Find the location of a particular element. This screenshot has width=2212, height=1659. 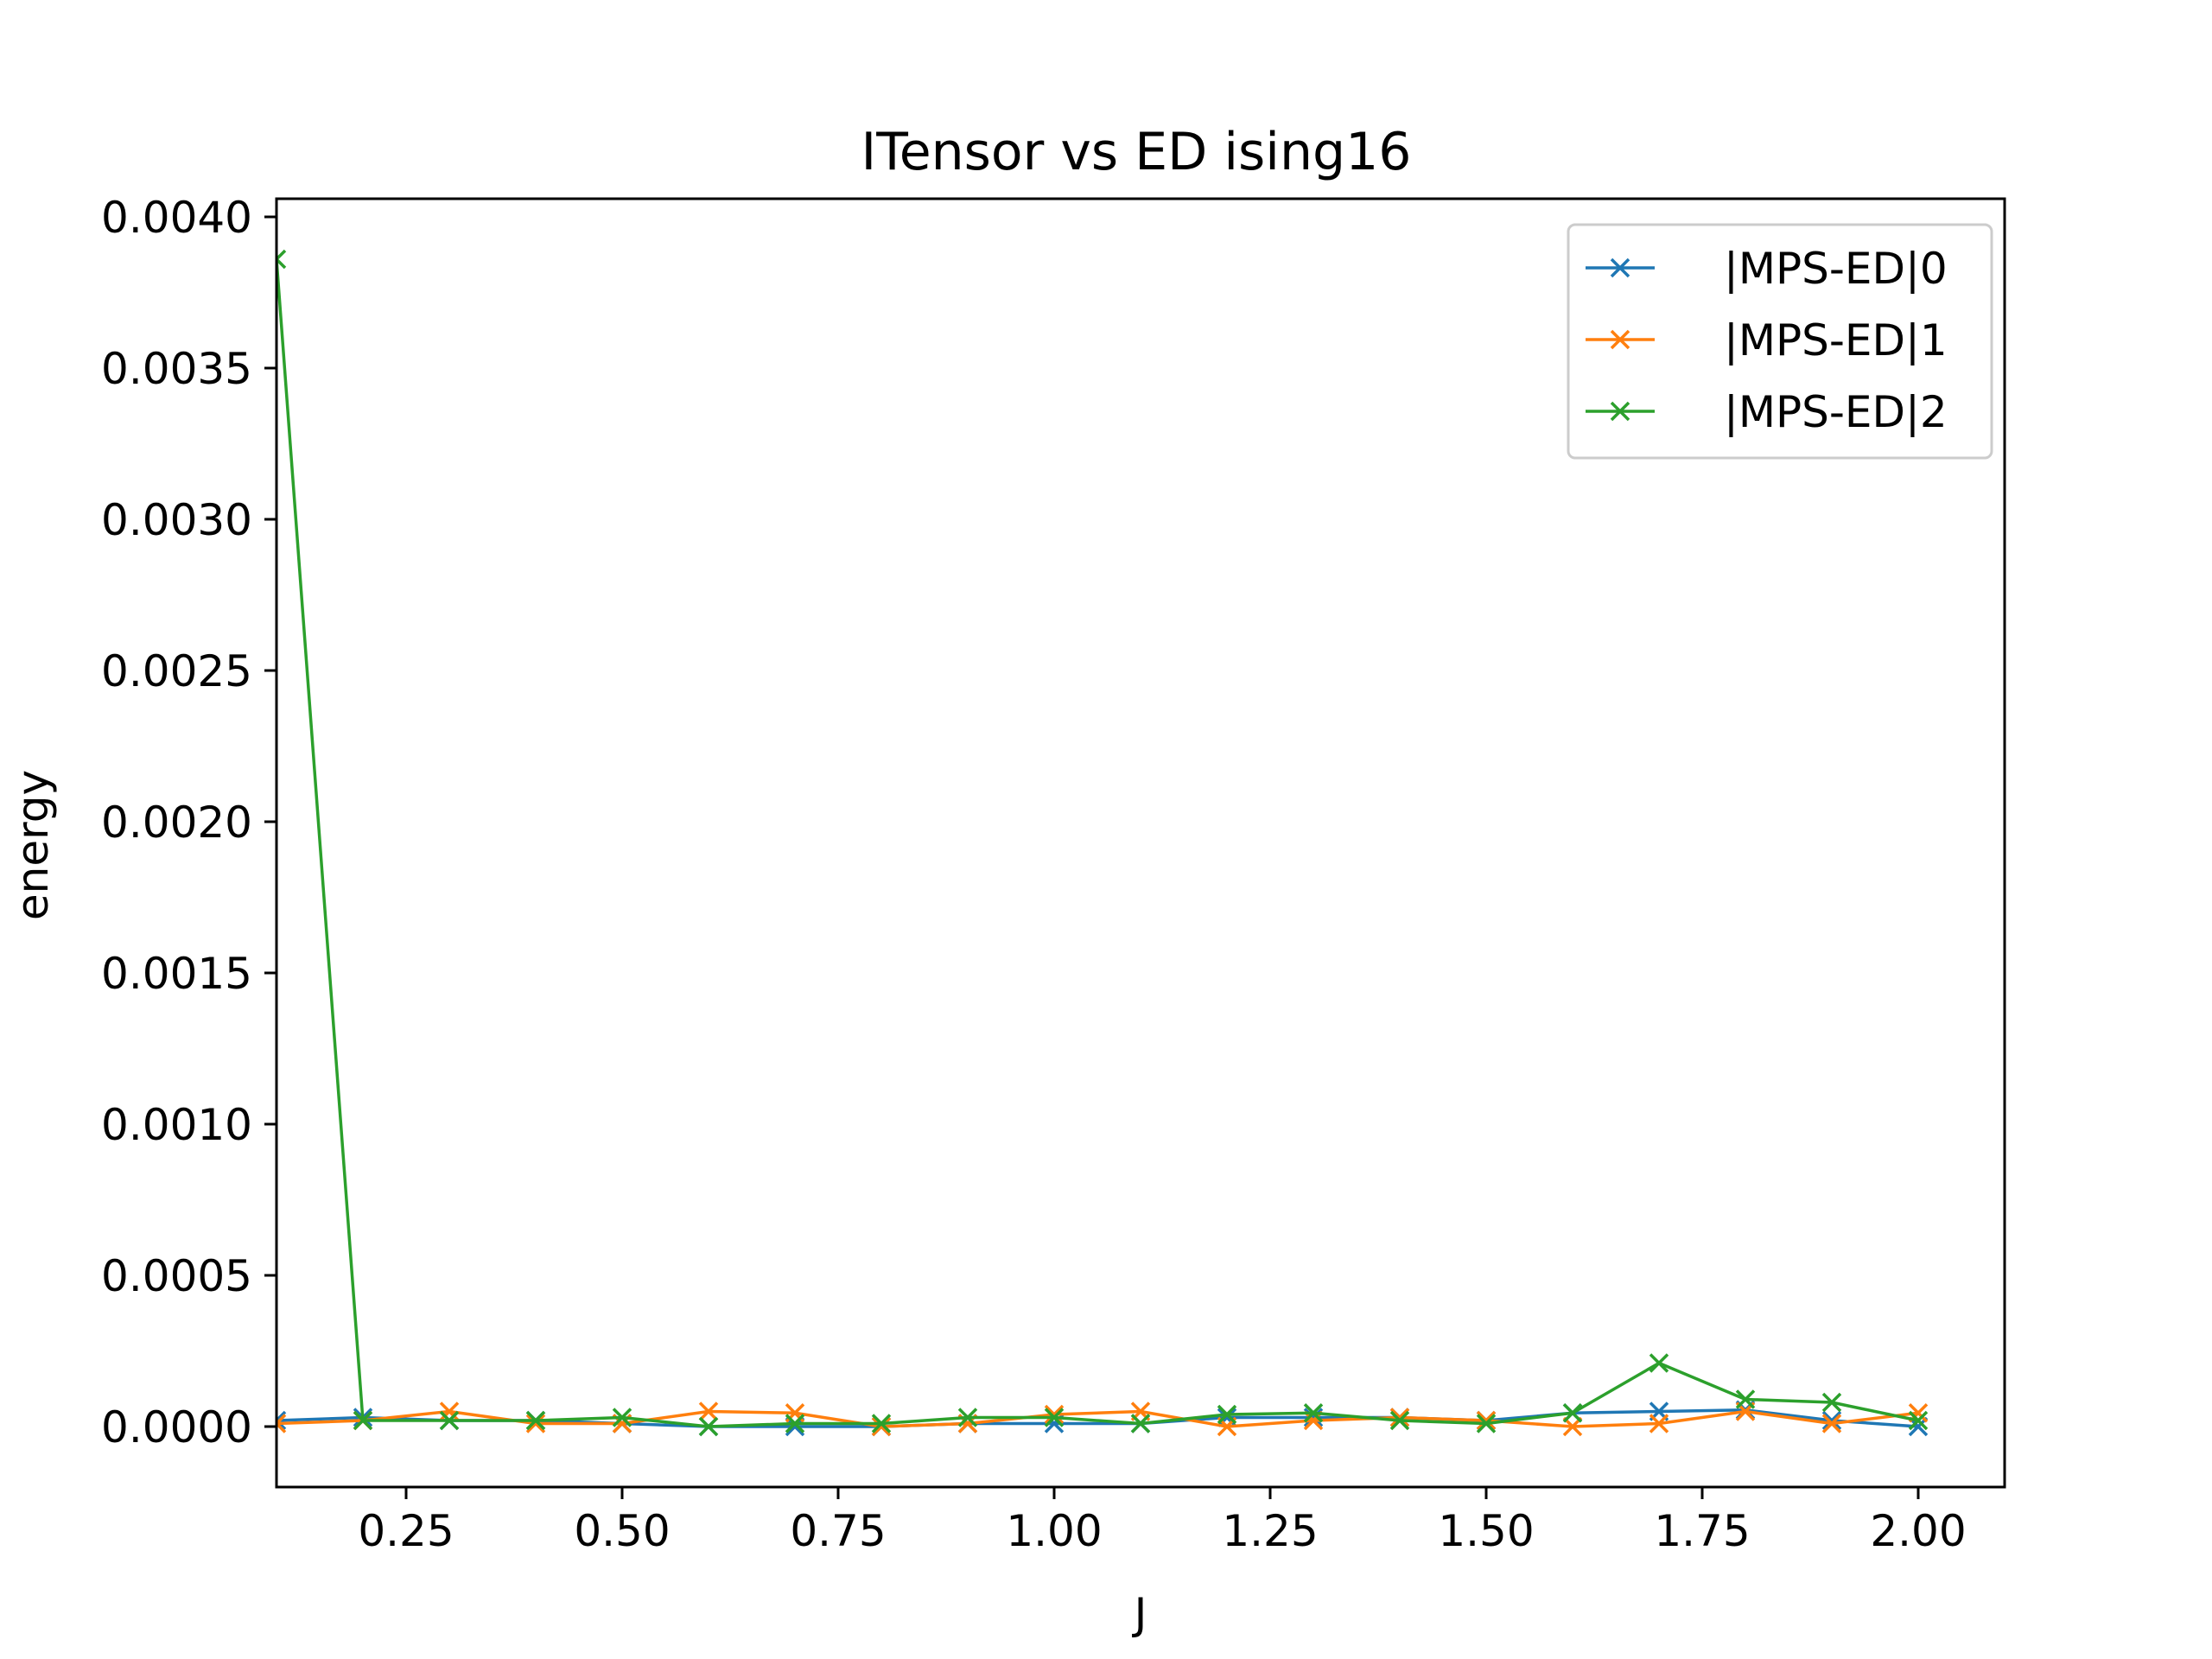

x-axis-label: J is located at coordinates (1139, 1614).